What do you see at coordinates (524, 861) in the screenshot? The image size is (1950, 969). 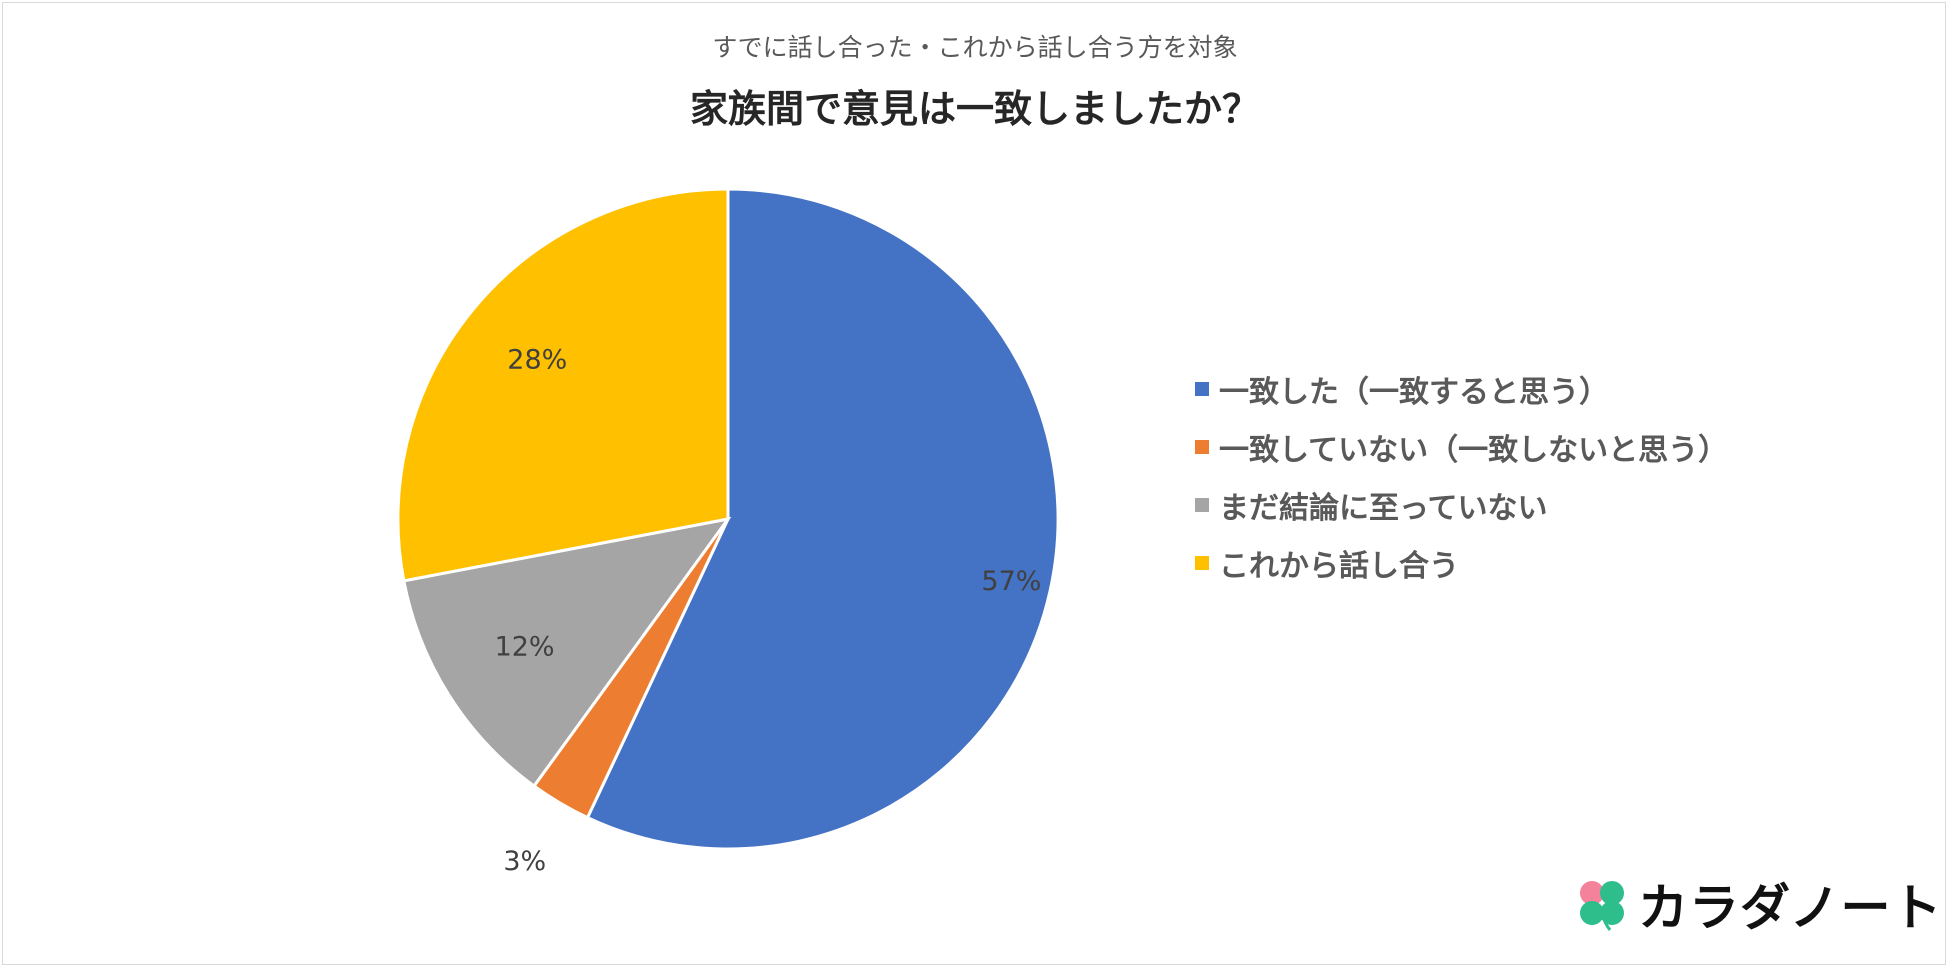 I see `pie-data-label: 3%` at bounding box center [524, 861].